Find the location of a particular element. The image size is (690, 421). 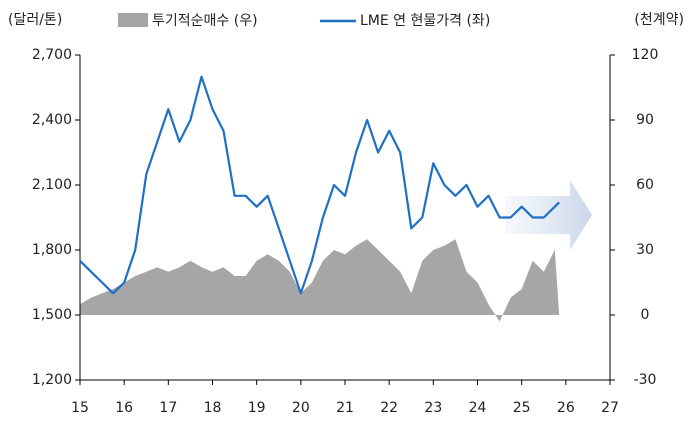

y2-tick-label: 0 is located at coordinates (645, 315).